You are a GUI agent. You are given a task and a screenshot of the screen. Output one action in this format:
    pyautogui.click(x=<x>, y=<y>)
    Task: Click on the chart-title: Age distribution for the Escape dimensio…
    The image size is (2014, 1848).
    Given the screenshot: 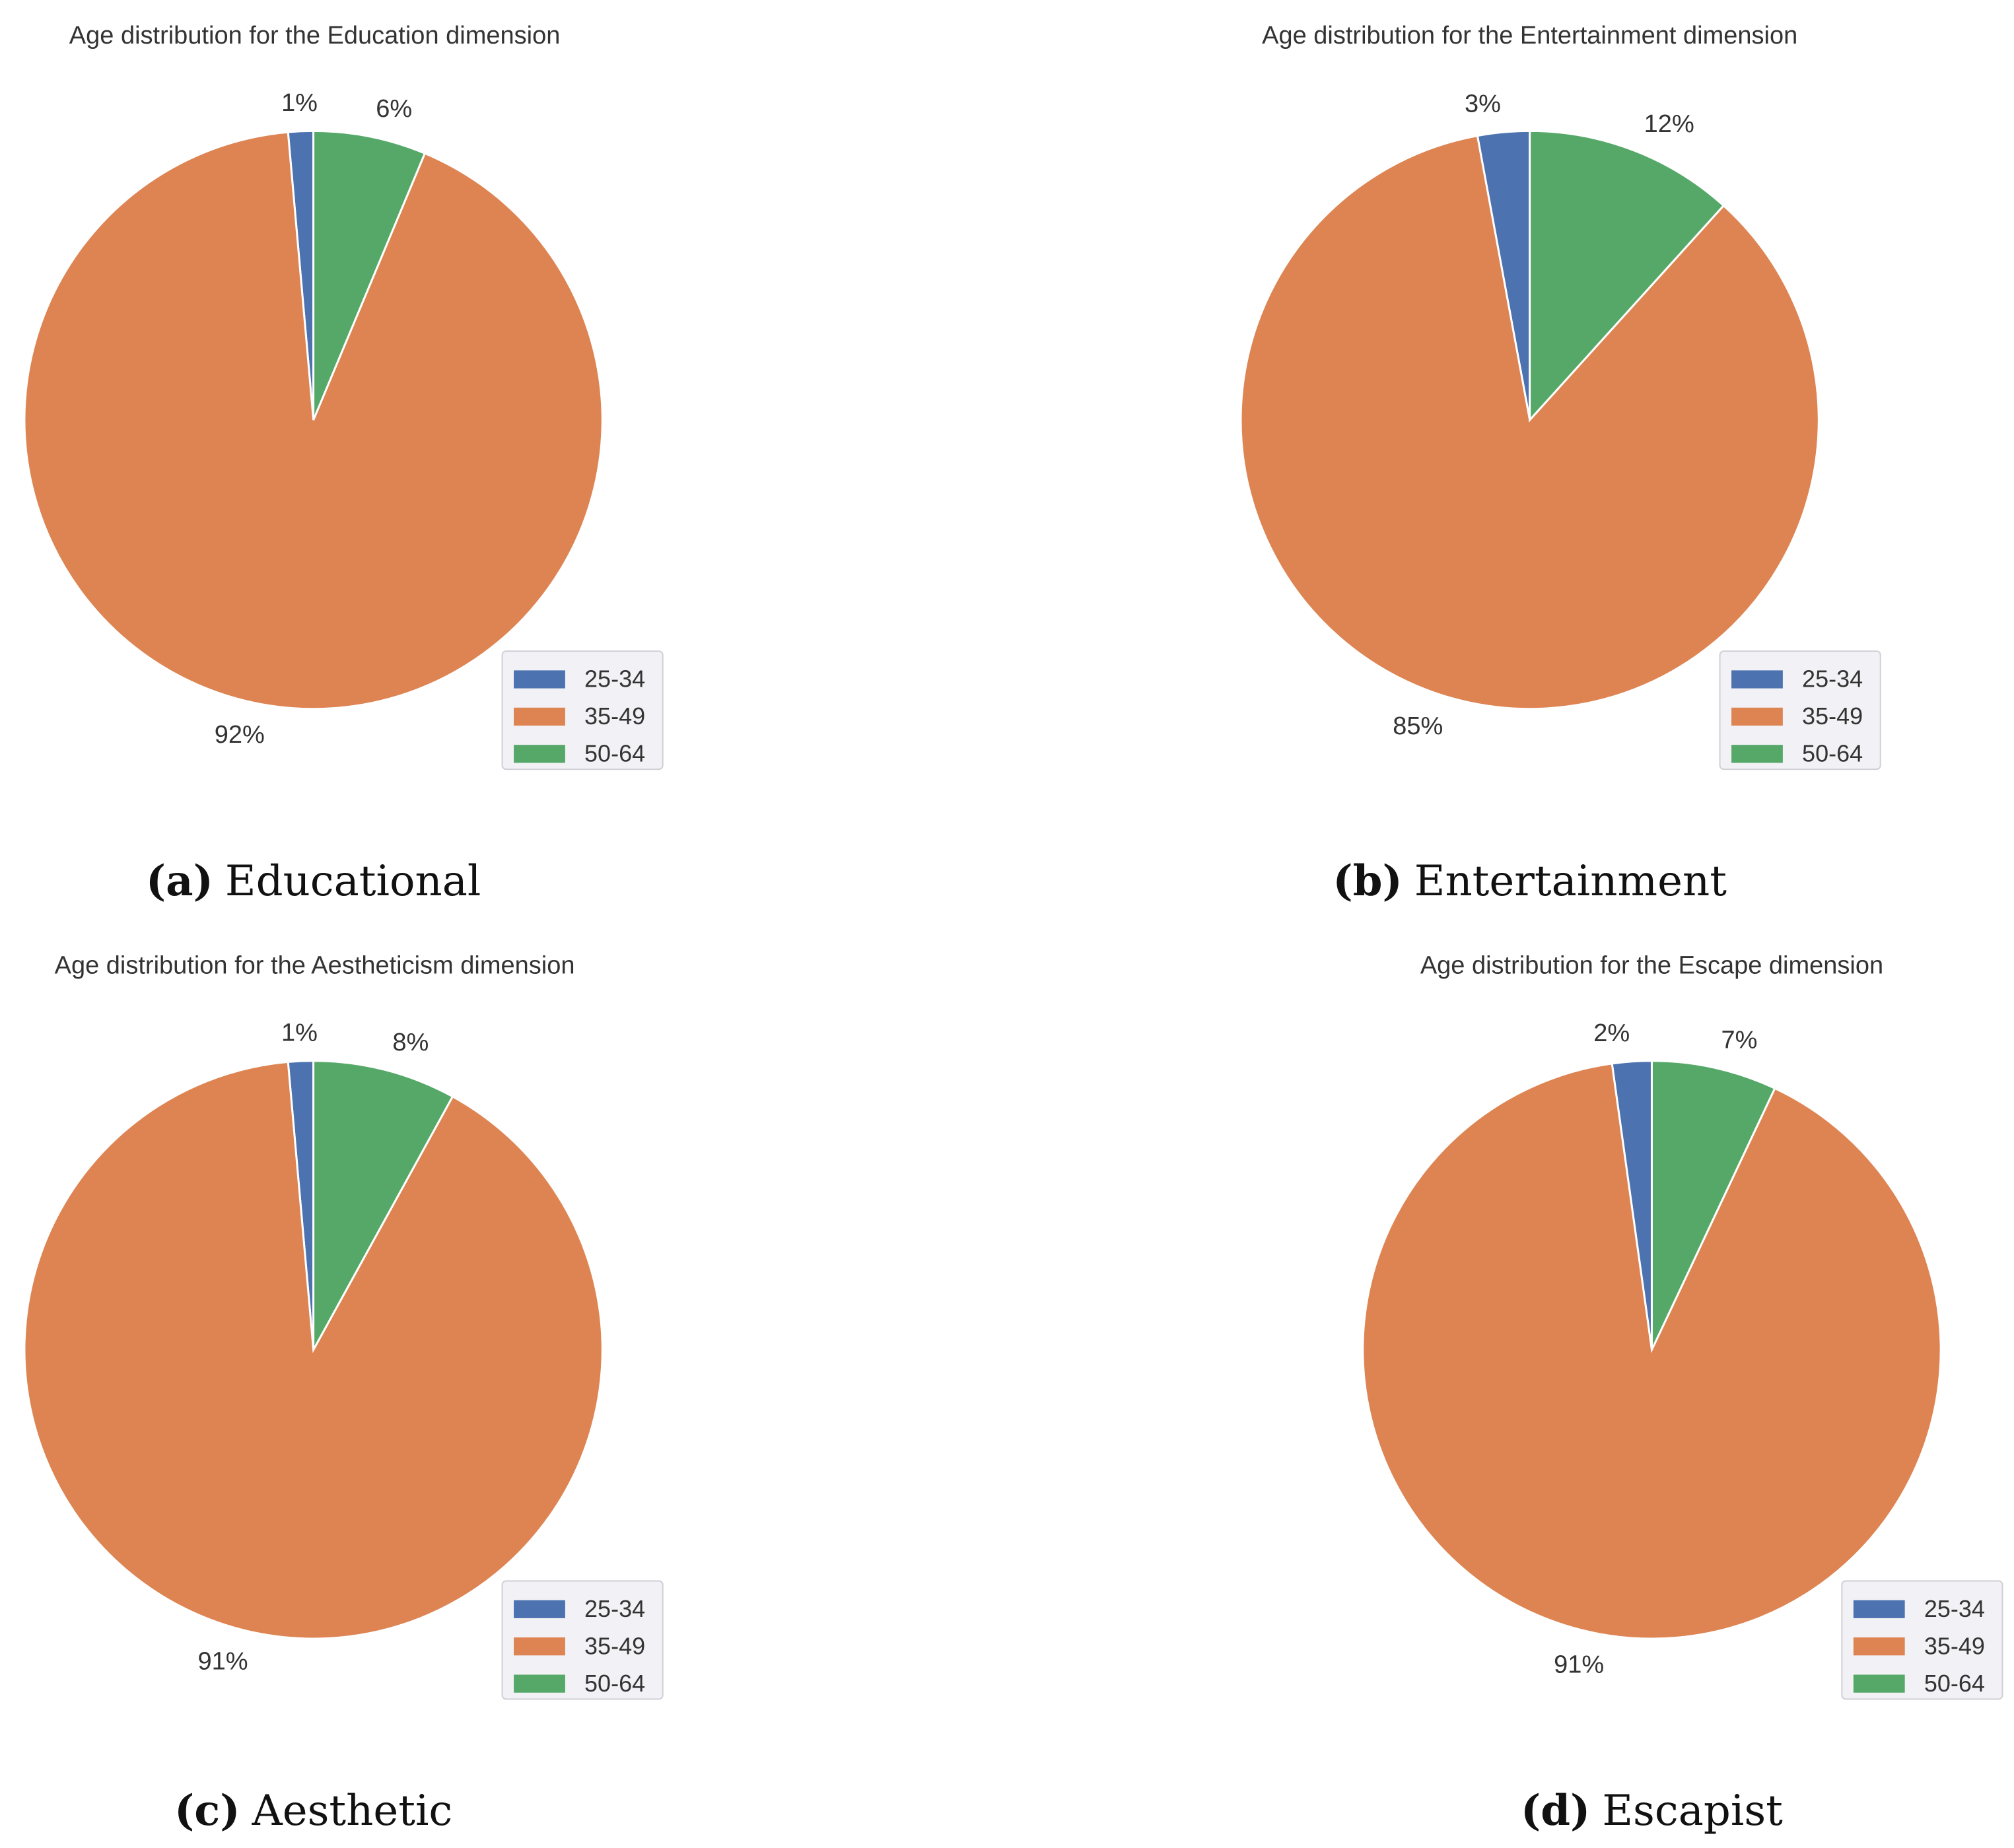 What is the action you would take?
    pyautogui.click(x=1651, y=965)
    